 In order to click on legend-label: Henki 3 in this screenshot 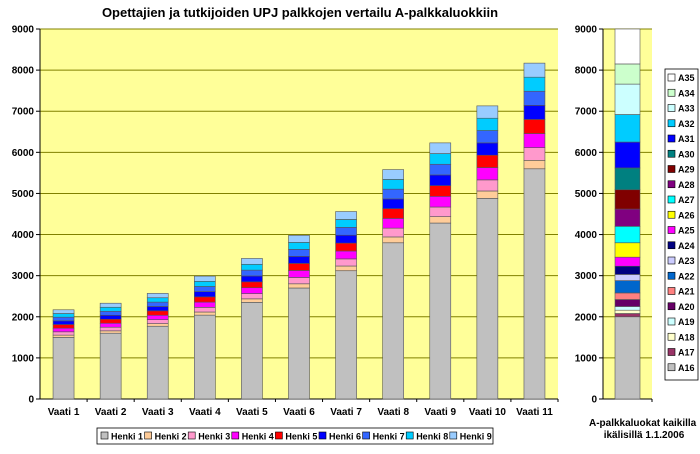, I will do `click(214, 437)`.